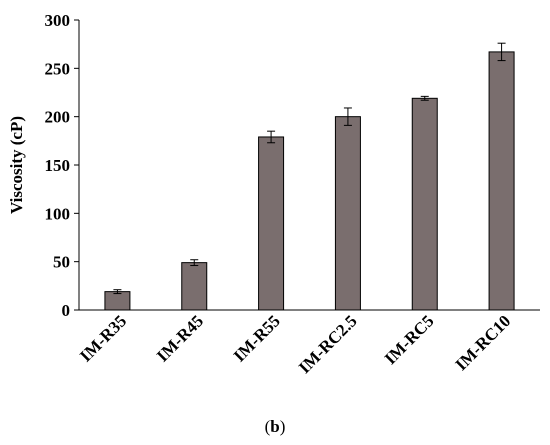 This screenshot has height=445, width=550. Describe the element at coordinates (58, 117) in the screenshot. I see `y-tick-label: 200` at that location.